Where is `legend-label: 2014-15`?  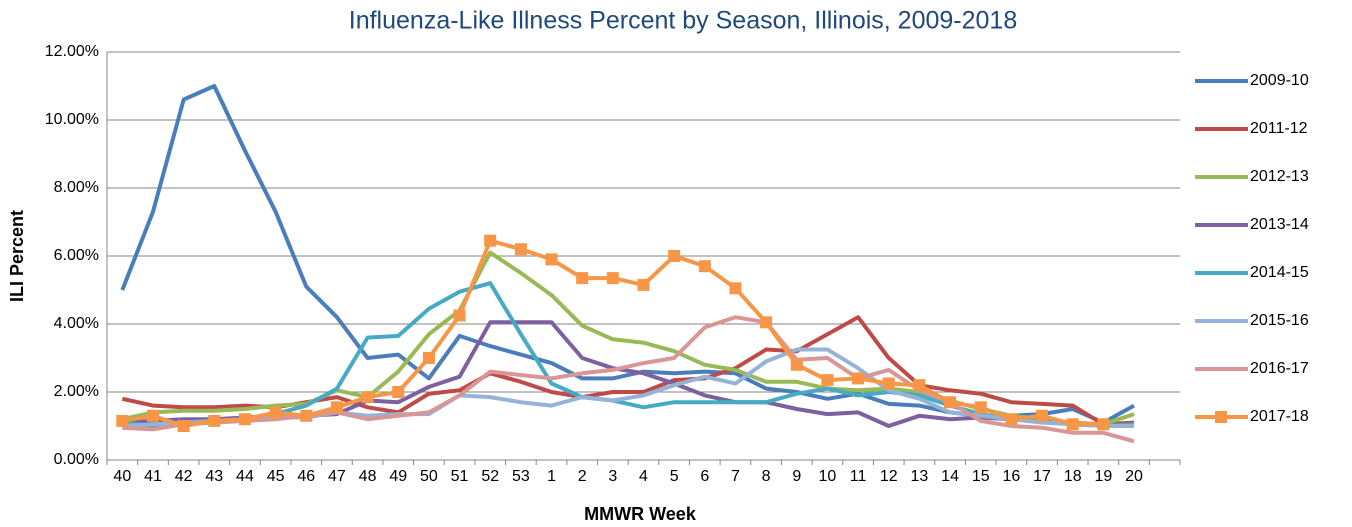
legend-label: 2014-15 is located at coordinates (1279, 272).